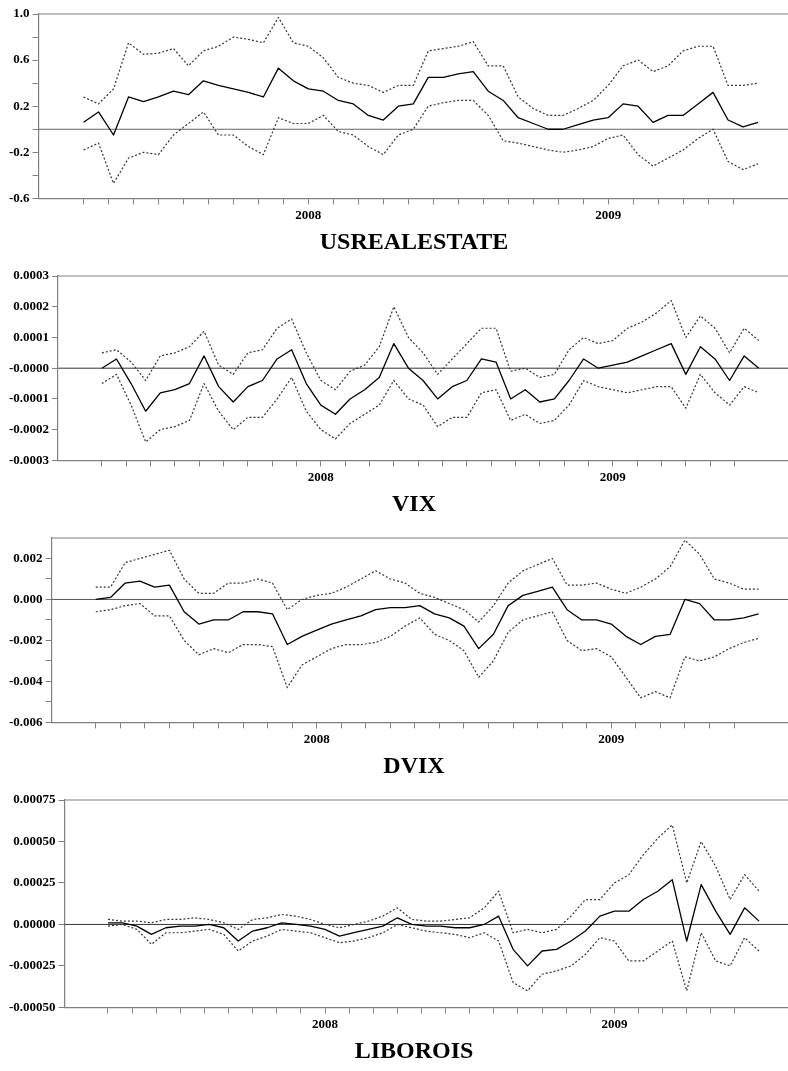  What do you see at coordinates (31, 306) in the screenshot?
I see `y-tick-label: 0.0002` at bounding box center [31, 306].